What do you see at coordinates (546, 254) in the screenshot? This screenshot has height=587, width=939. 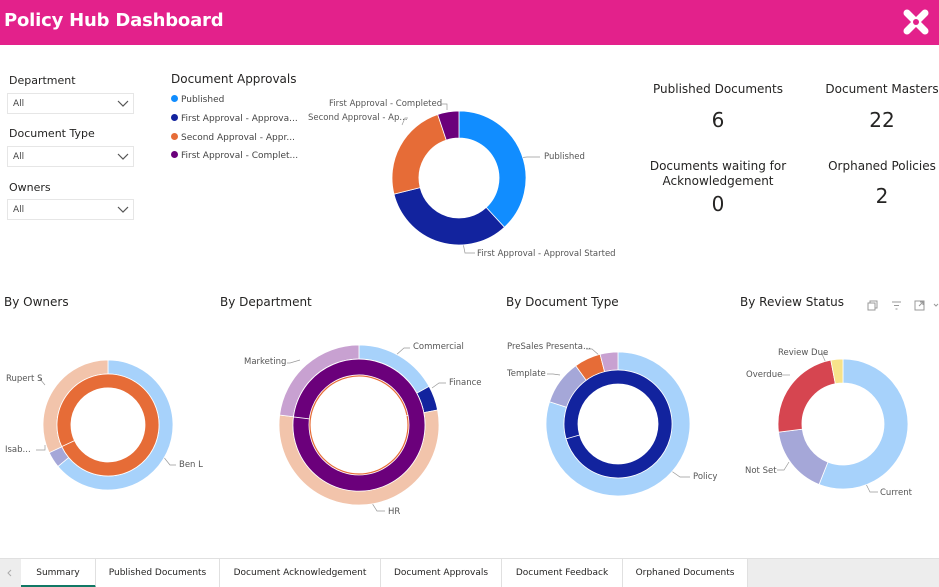 I see `chart-label-first-approval-started: First Approval - Approval Started` at bounding box center [546, 254].